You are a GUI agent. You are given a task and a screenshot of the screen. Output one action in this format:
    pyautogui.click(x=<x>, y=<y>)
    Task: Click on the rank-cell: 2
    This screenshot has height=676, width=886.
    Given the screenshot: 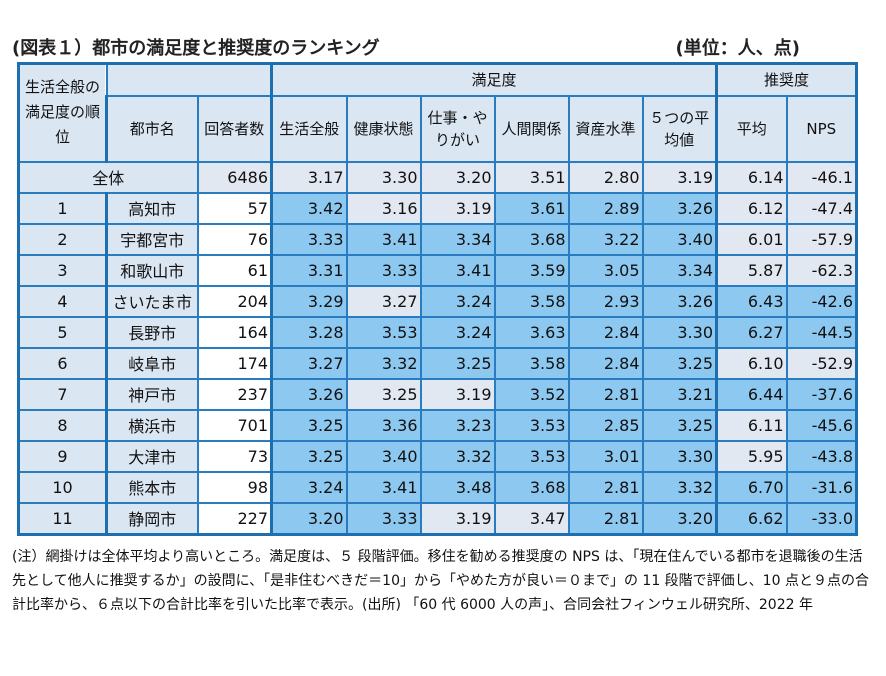 What is the action you would take?
    pyautogui.click(x=62, y=239)
    